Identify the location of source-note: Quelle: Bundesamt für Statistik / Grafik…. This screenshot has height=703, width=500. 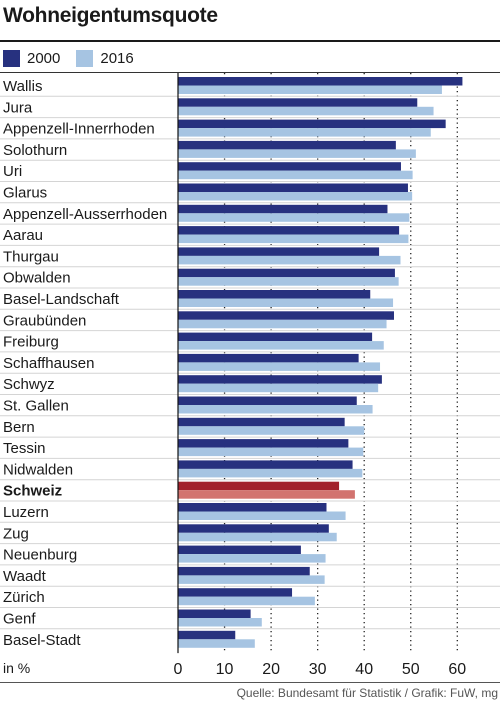
(367, 693).